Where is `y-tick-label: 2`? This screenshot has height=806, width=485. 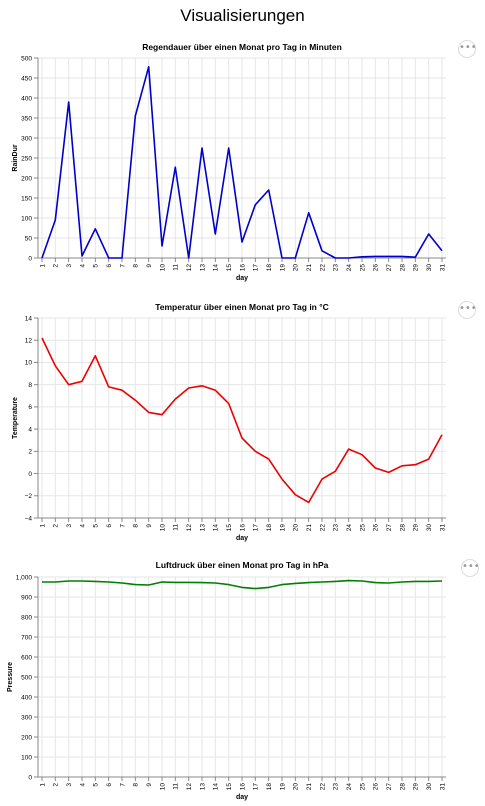 y-tick-label: 2 is located at coordinates (30, 452).